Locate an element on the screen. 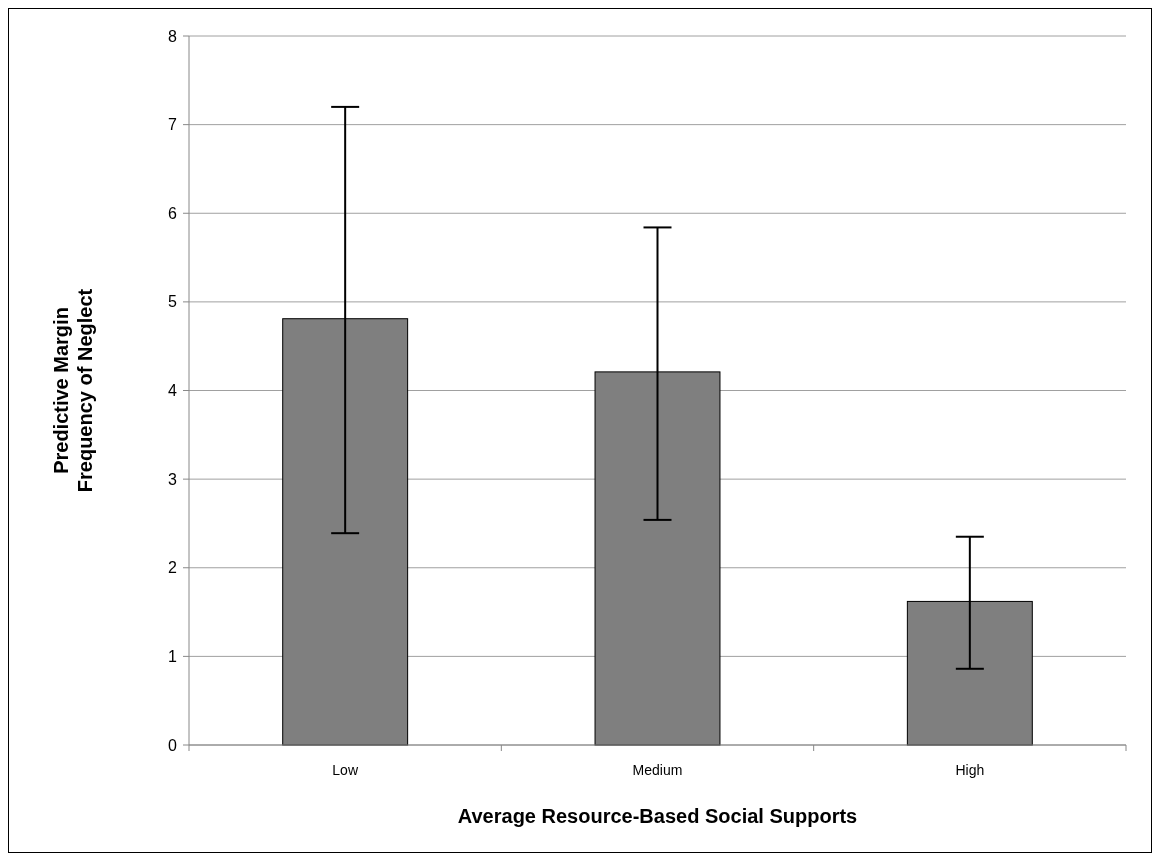  y-tick-label: 5 is located at coordinates (173, 302).